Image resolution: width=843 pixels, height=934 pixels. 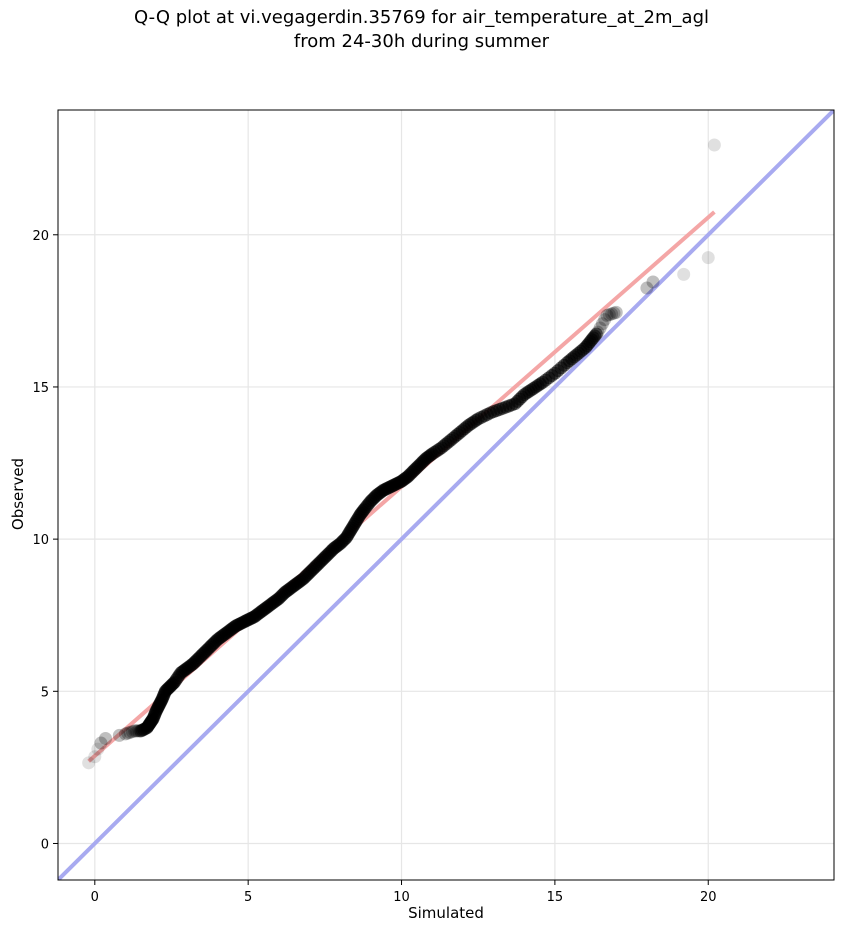 What do you see at coordinates (40, 540) in the screenshot?
I see `y-tick-label: 10` at bounding box center [40, 540].